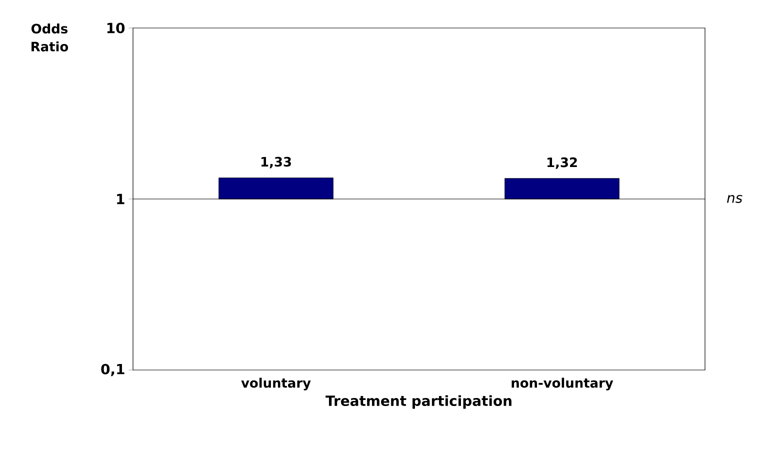 This screenshot has width=768, height=453. I want to click on y-tick-label: 1, so click(120, 199).